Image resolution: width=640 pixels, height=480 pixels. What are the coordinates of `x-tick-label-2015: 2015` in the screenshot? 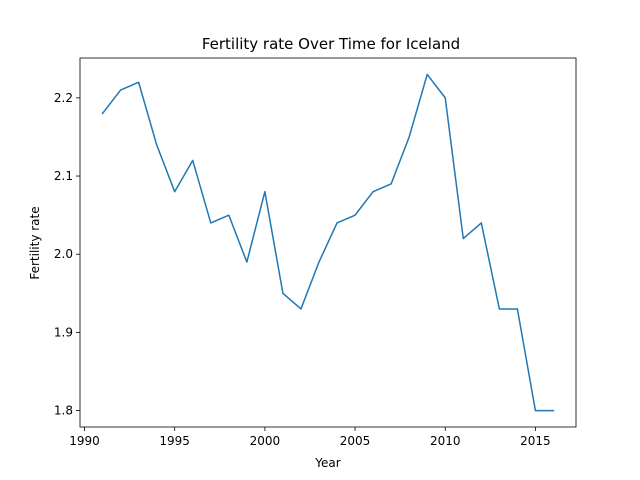 It's located at (535, 441).